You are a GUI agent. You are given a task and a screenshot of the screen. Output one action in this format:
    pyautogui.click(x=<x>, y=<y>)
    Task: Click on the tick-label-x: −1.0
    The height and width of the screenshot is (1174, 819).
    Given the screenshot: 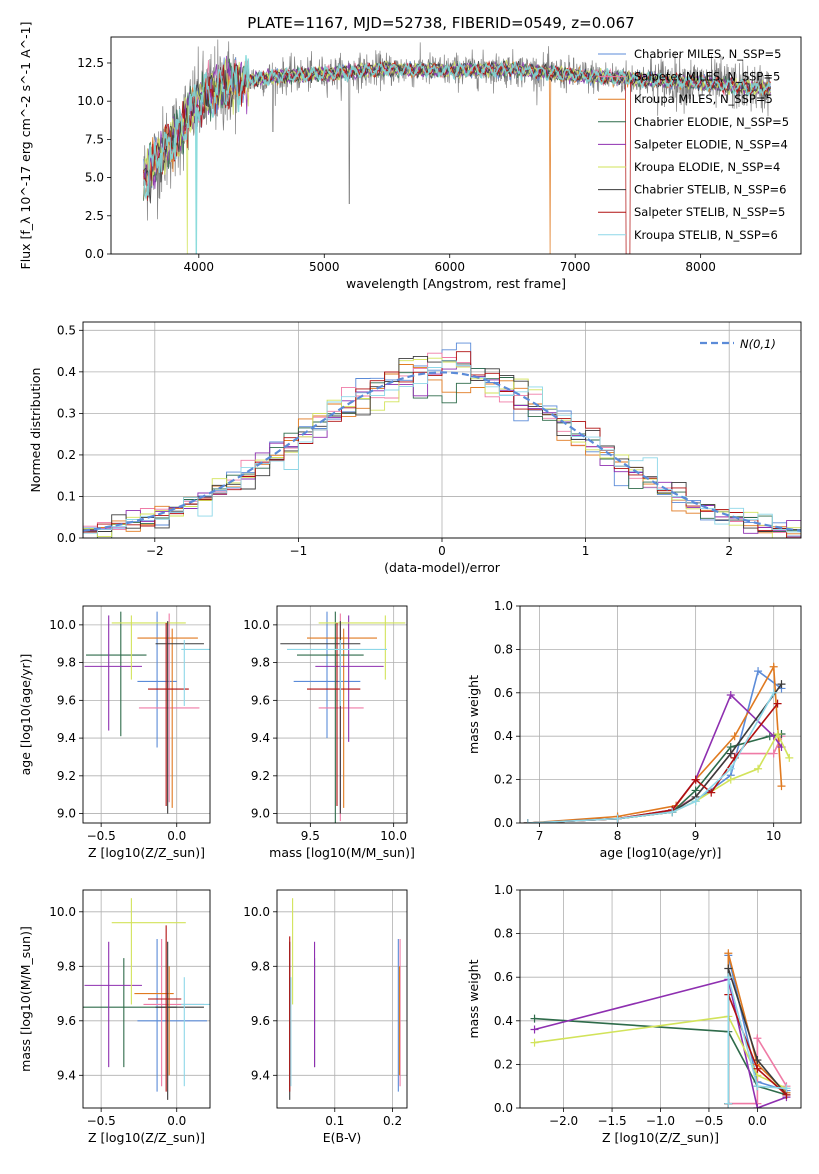 What is the action you would take?
    pyautogui.click(x=660, y=1121)
    